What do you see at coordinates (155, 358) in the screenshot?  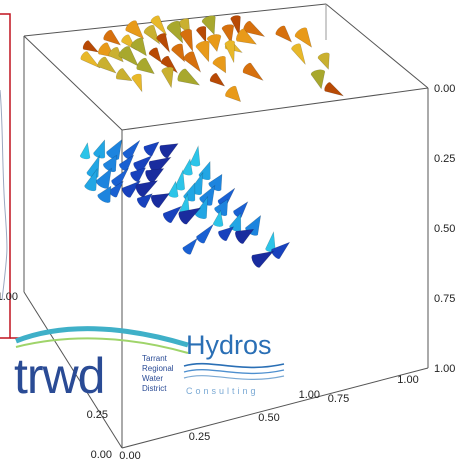 I see `trwd-logo-line-1: Tarrant` at bounding box center [155, 358].